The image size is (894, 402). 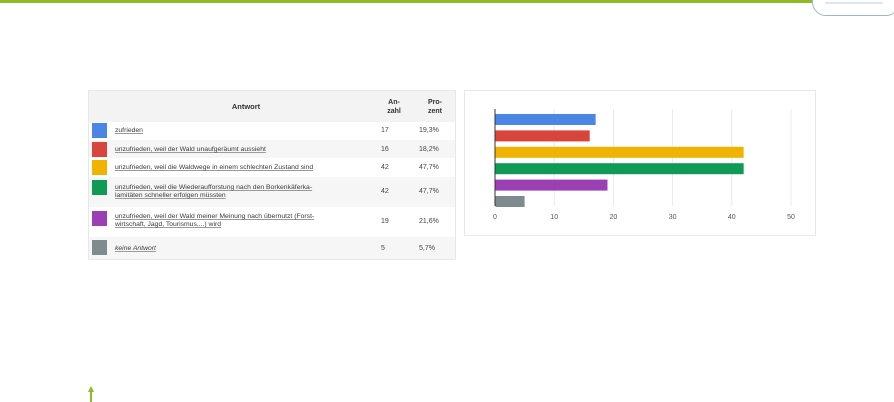 I want to click on answer-label: zufrieden, so click(x=129, y=130).